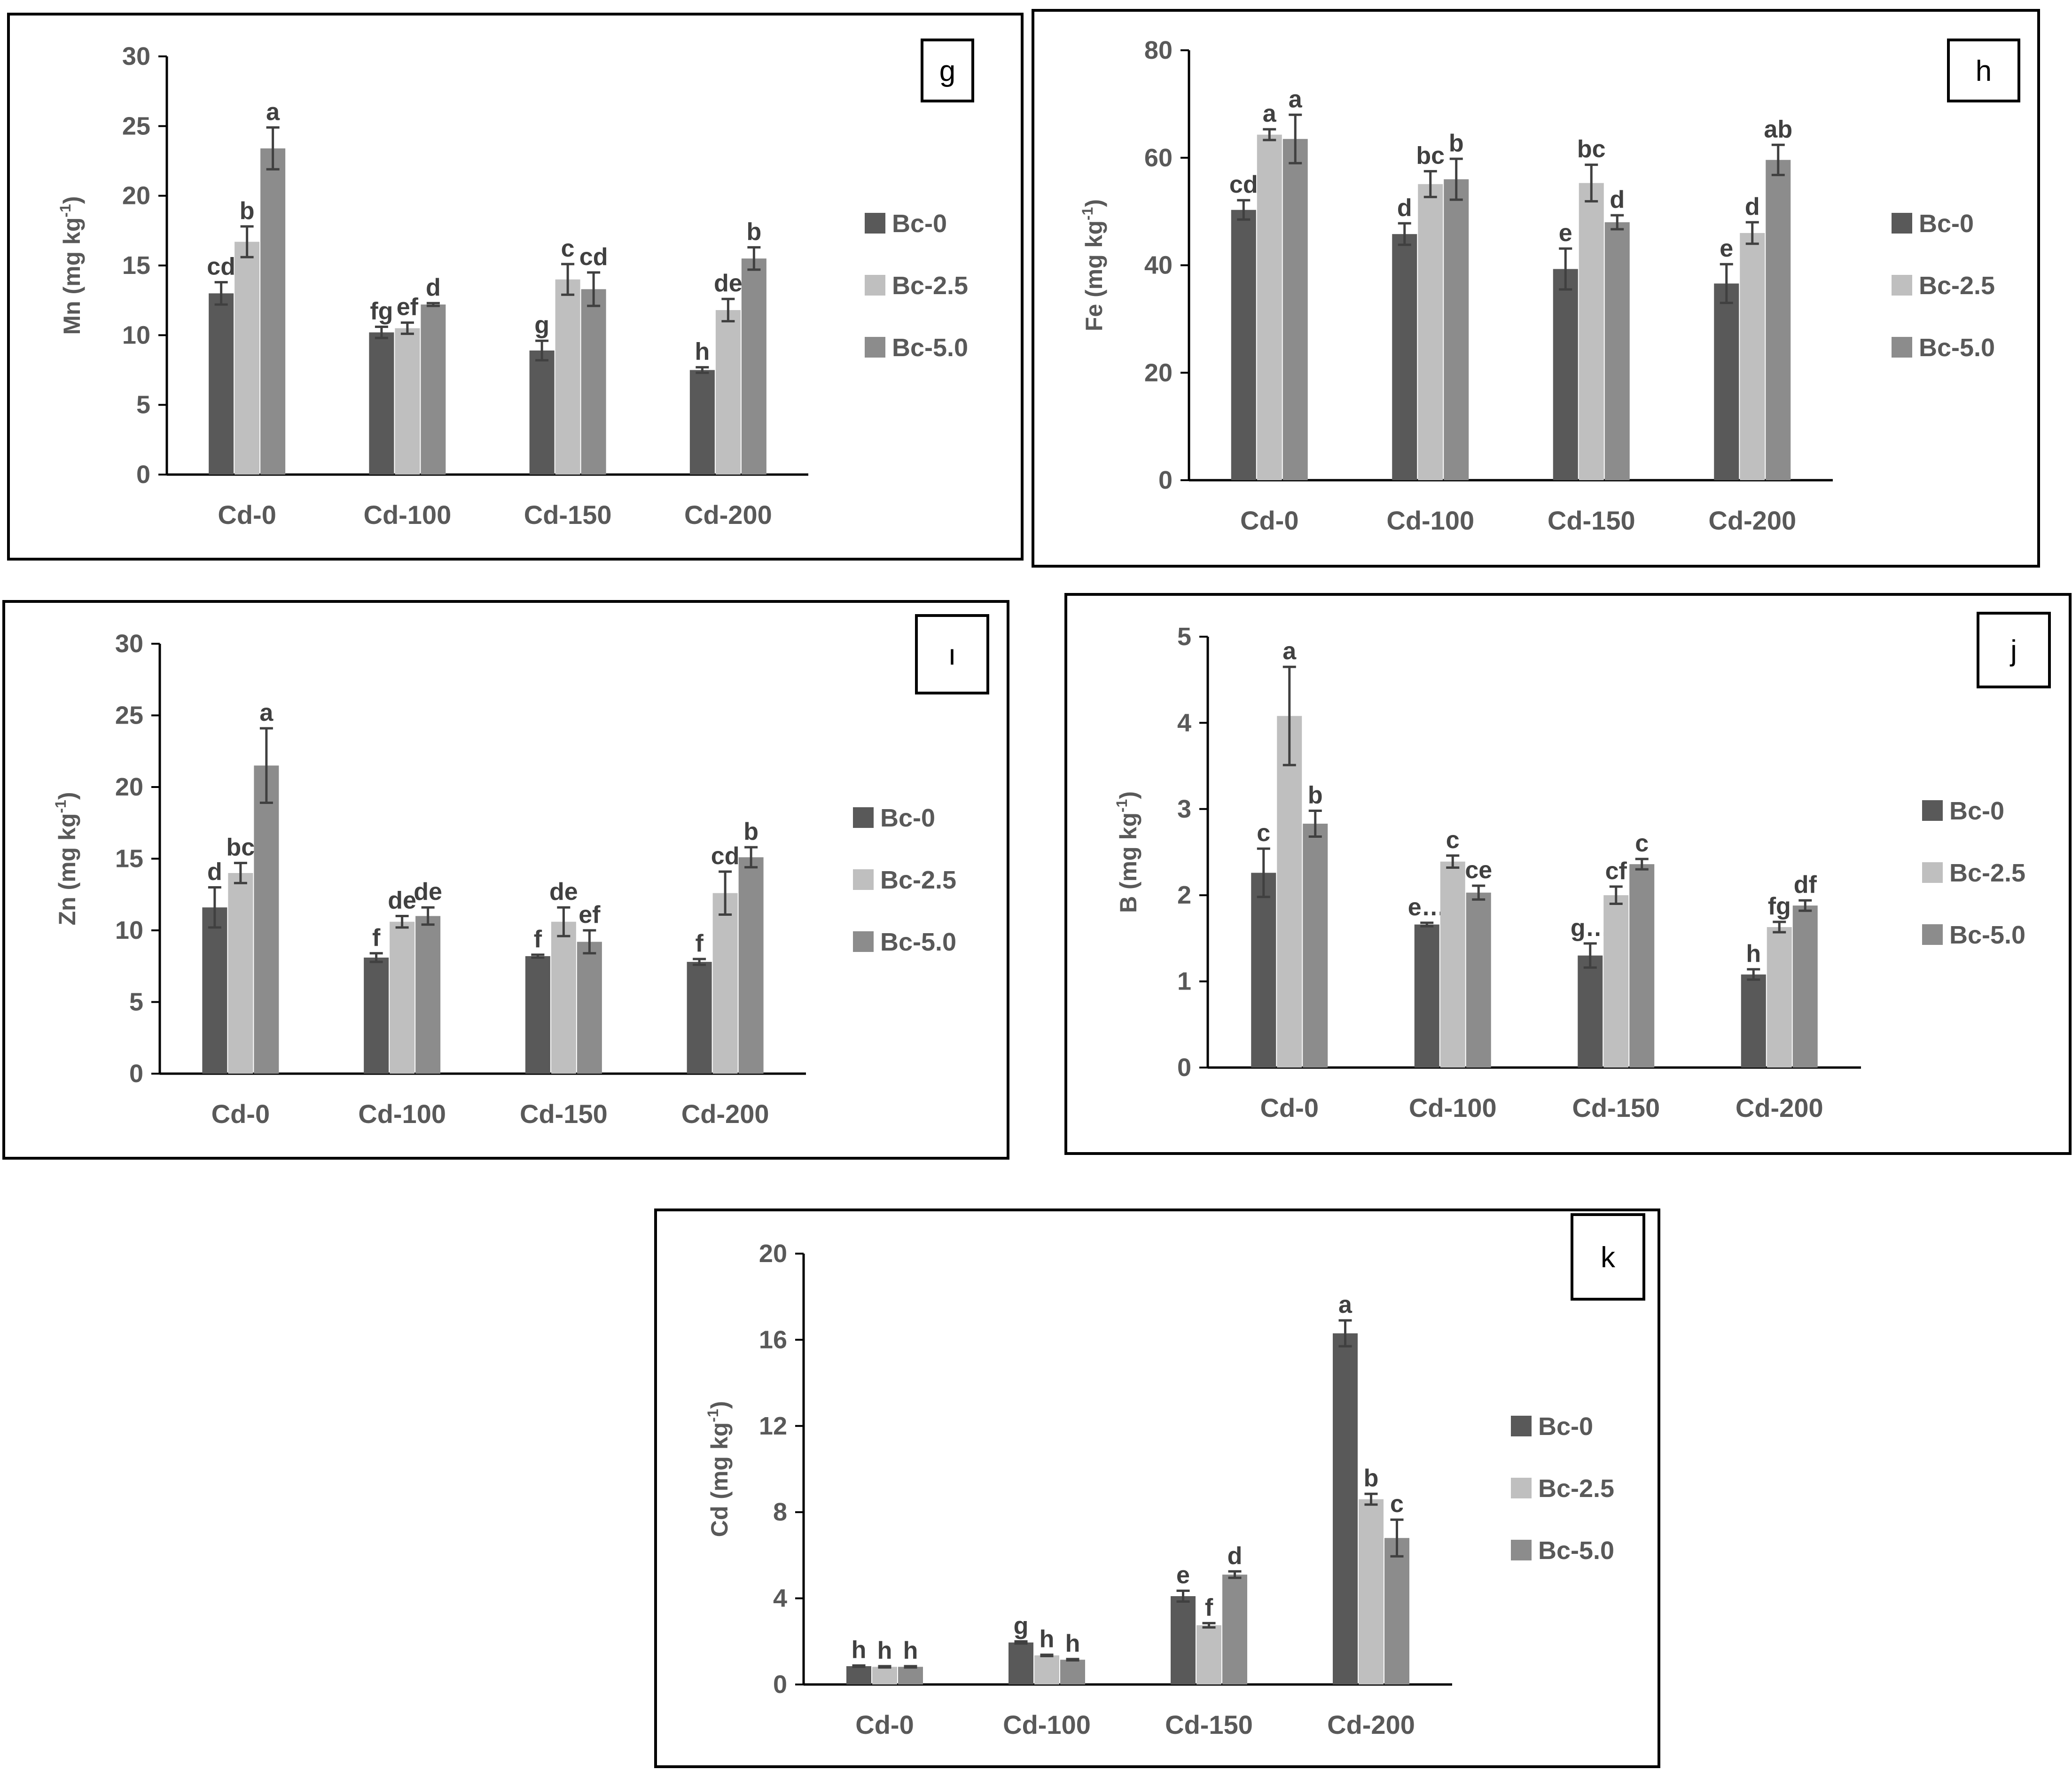 The width and height of the screenshot is (2072, 1770). What do you see at coordinates (1478, 870) in the screenshot?
I see `significance-label: ce` at bounding box center [1478, 870].